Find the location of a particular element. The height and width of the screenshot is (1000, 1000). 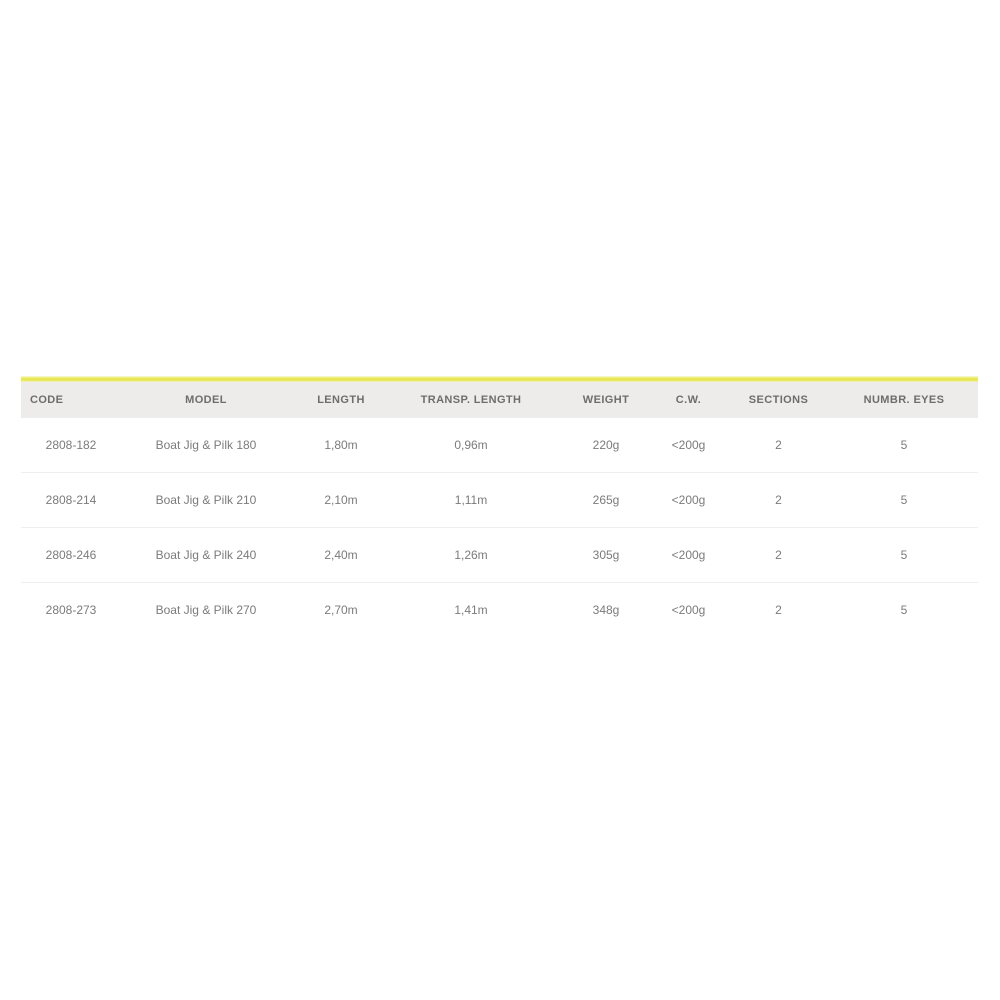

cell-model: Boat Jig & Pilk 240 is located at coordinates (206, 555).